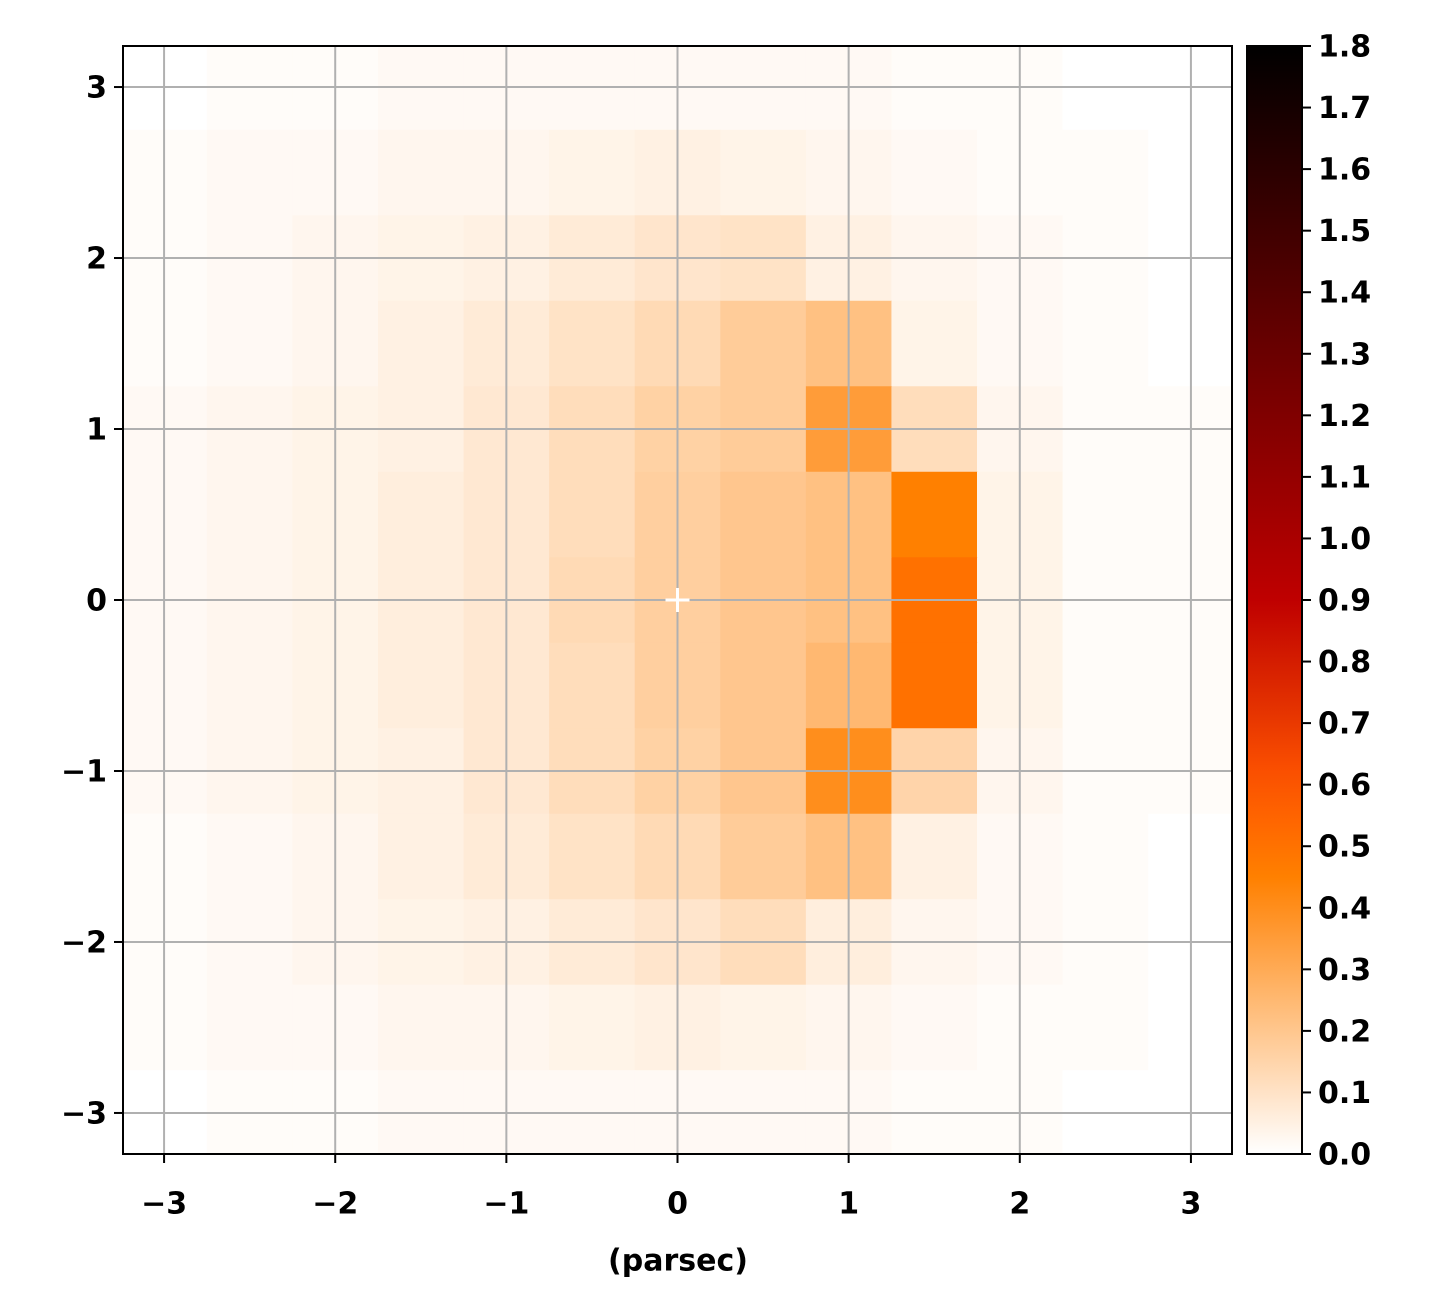  Describe the element at coordinates (96, 259) in the screenshot. I see `y-tick-label: 2` at that location.